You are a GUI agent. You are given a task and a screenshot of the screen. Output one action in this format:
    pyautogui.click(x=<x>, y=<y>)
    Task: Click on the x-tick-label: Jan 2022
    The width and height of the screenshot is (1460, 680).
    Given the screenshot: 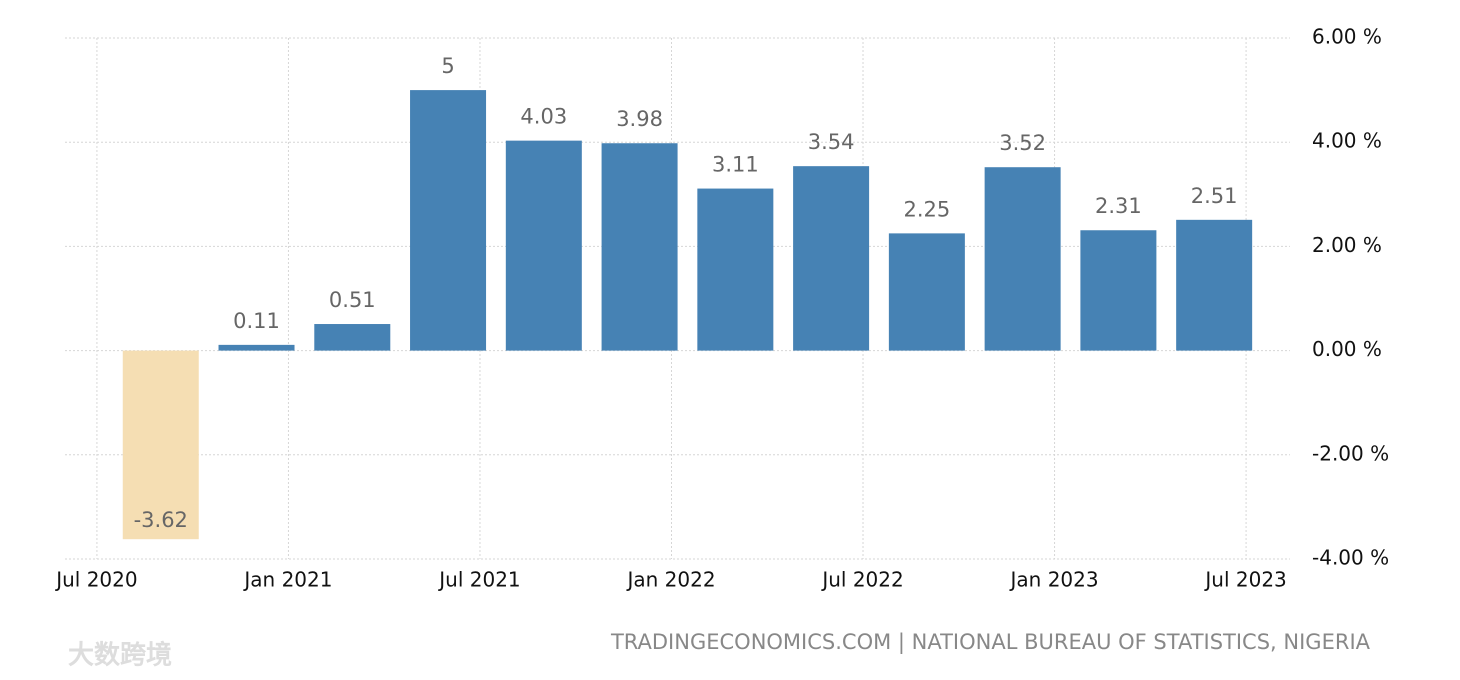 What is the action you would take?
    pyautogui.click(x=670, y=580)
    